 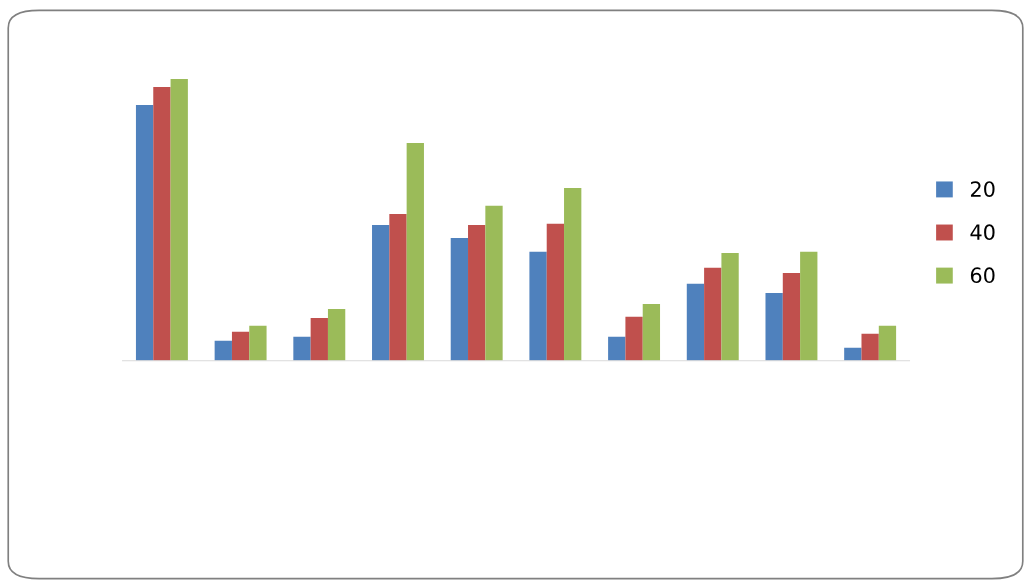 I want to click on legend-label: 20, so click(x=982, y=189).